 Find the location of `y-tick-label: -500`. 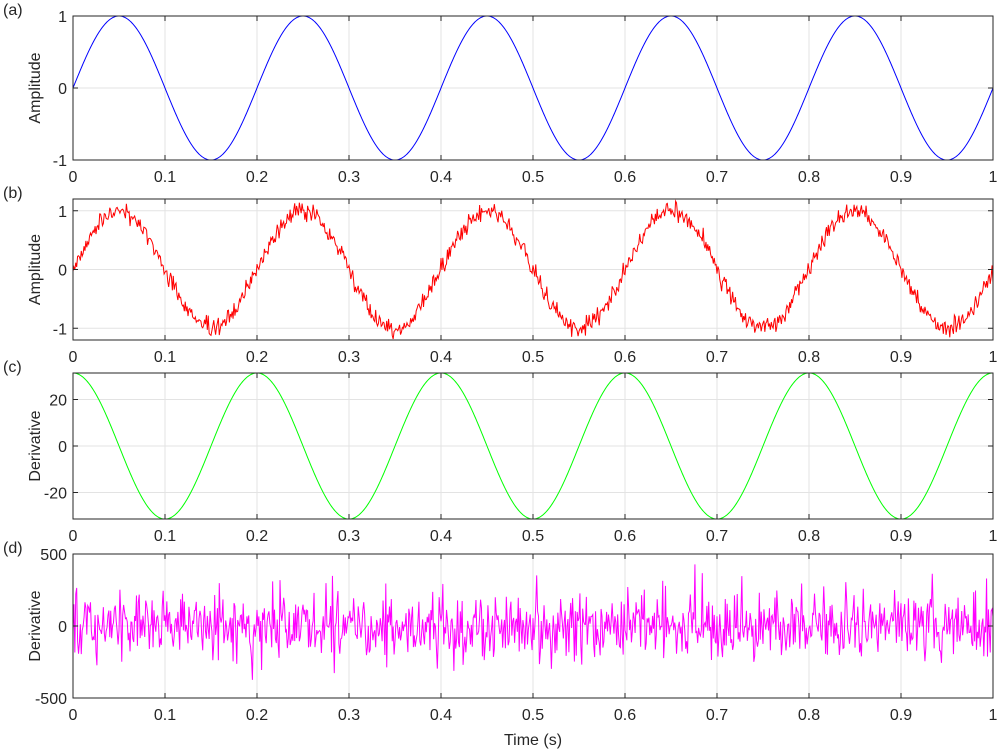

y-tick-label: -500 is located at coordinates (51, 699).